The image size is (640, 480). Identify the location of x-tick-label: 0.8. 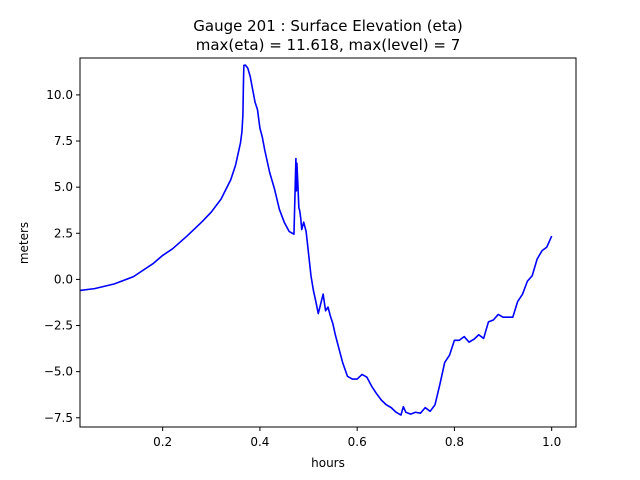
(454, 442).